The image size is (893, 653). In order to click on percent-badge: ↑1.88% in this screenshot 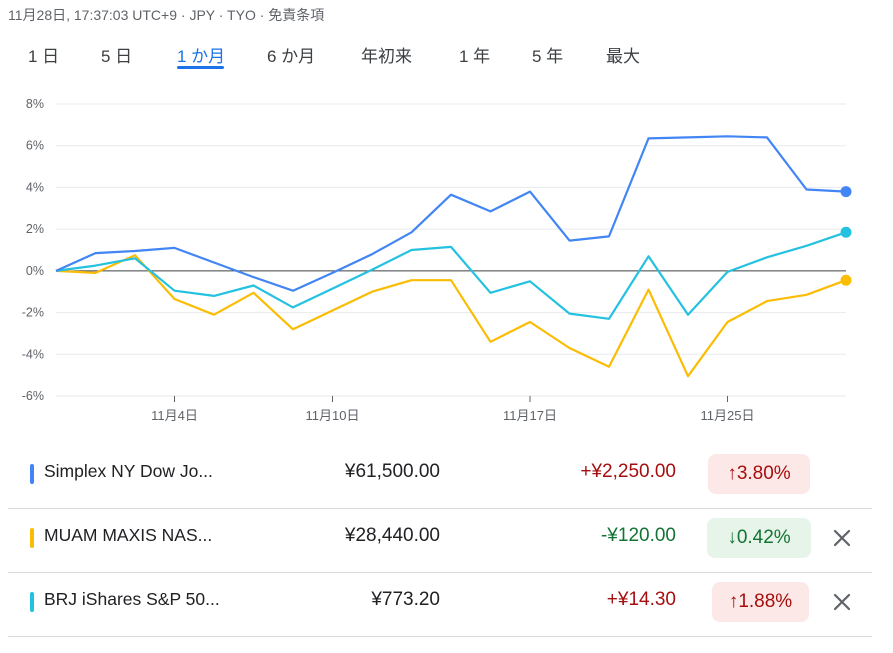, I will do `click(760, 602)`.